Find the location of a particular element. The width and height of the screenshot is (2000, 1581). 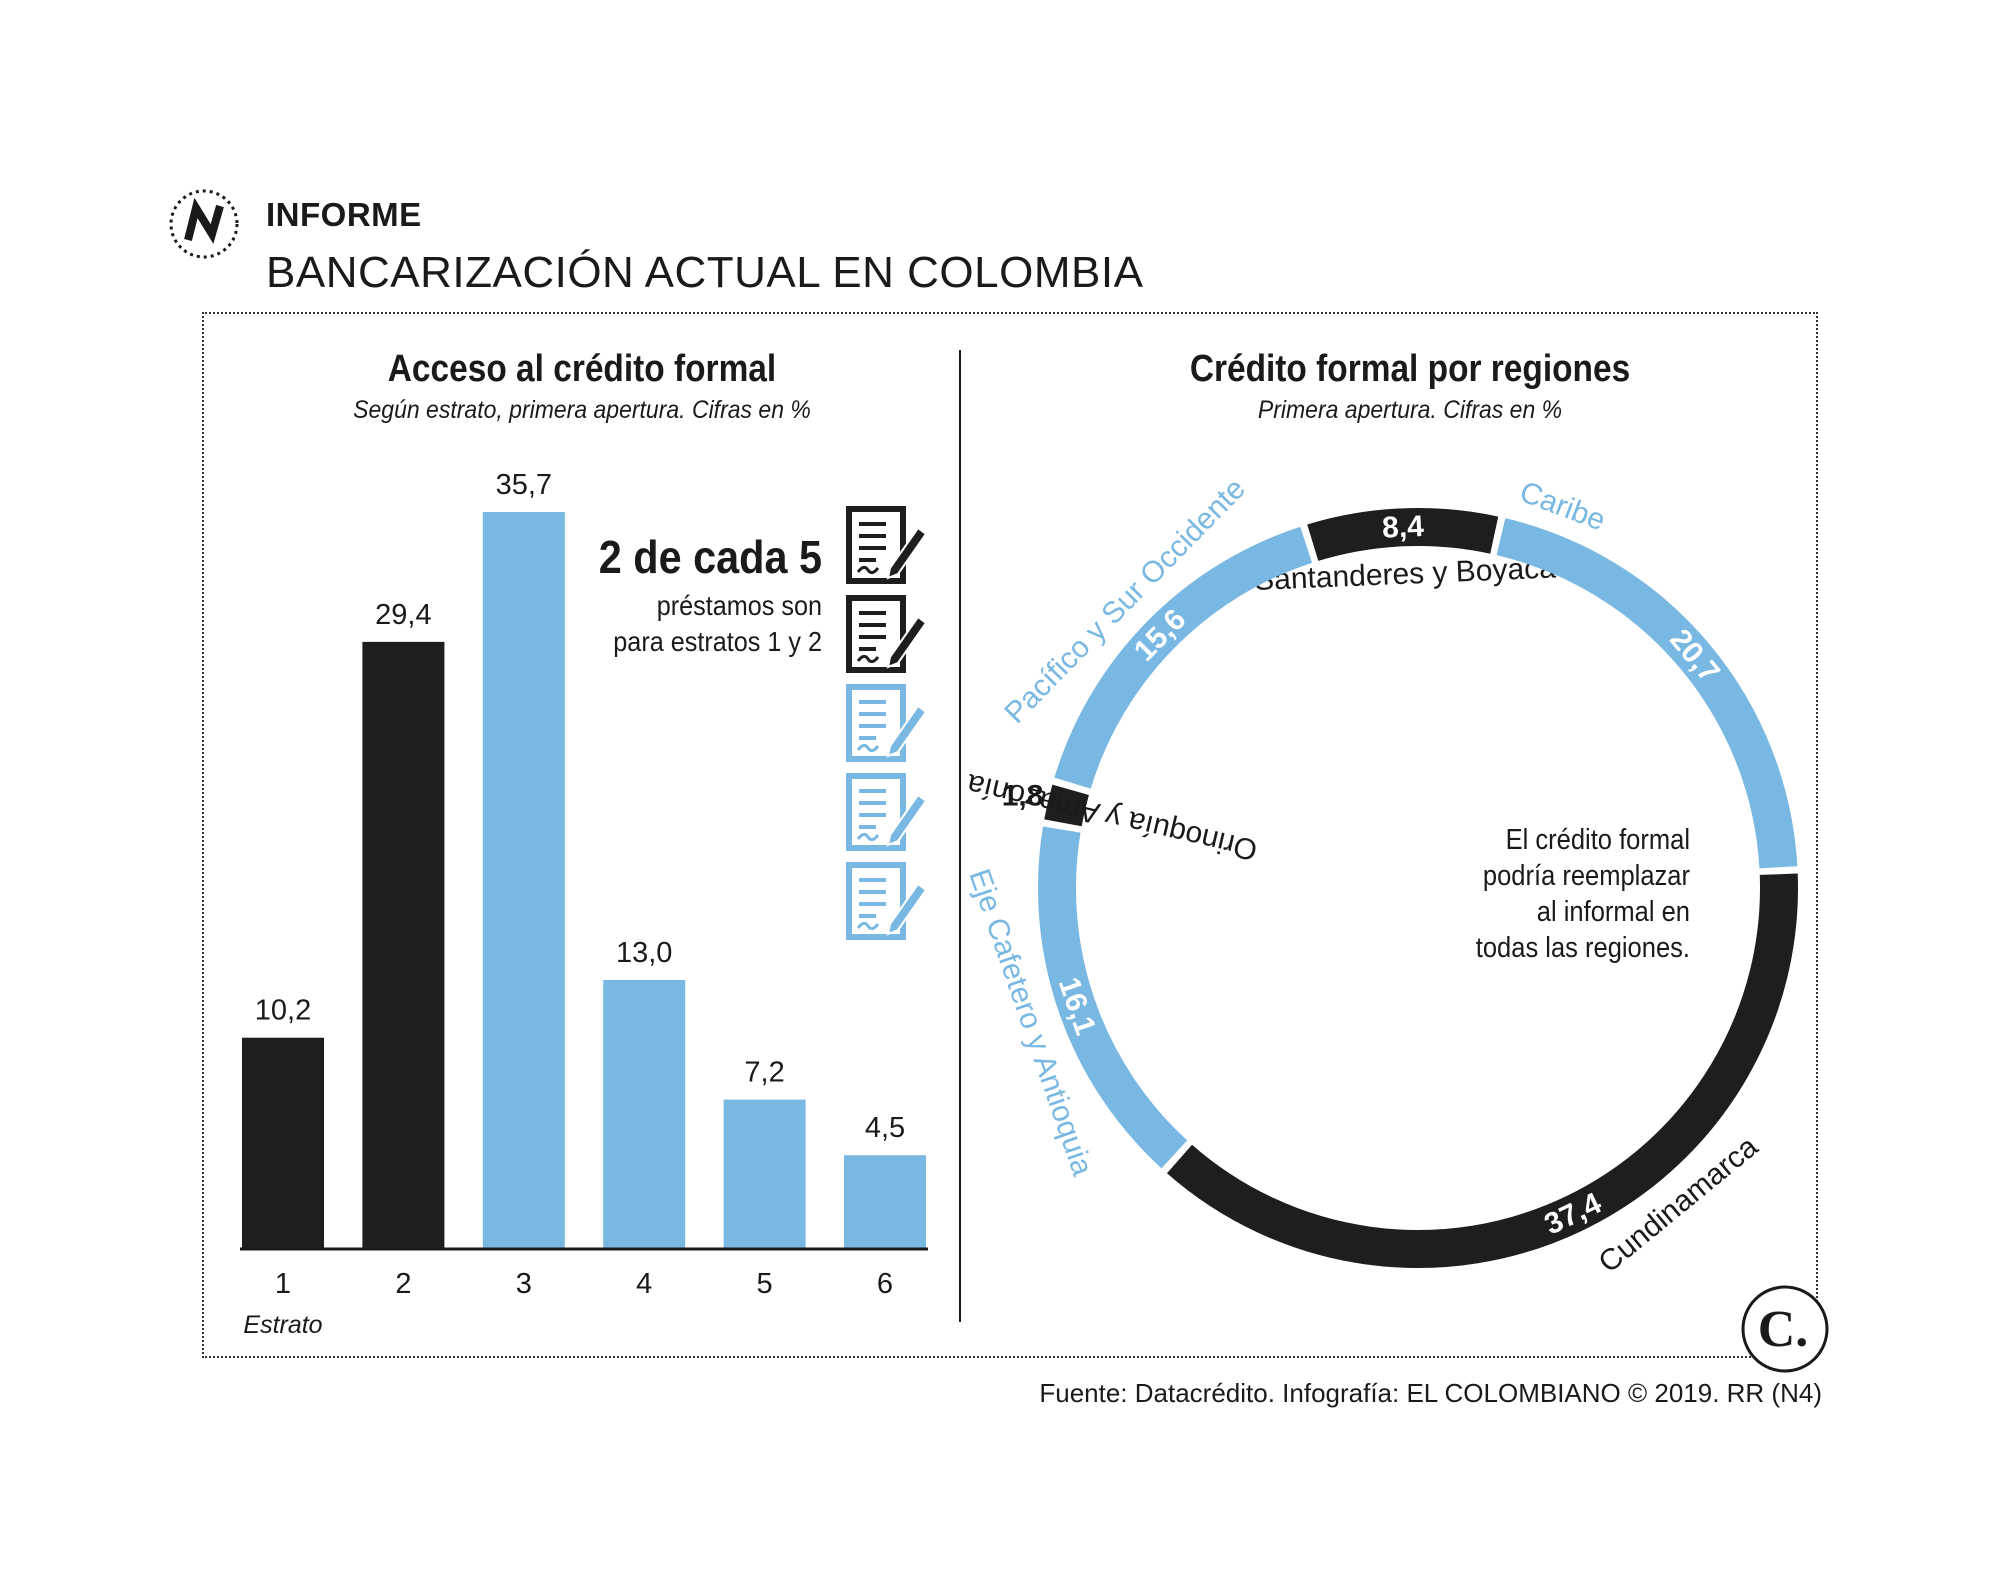

panel-divider is located at coordinates (960, 836).